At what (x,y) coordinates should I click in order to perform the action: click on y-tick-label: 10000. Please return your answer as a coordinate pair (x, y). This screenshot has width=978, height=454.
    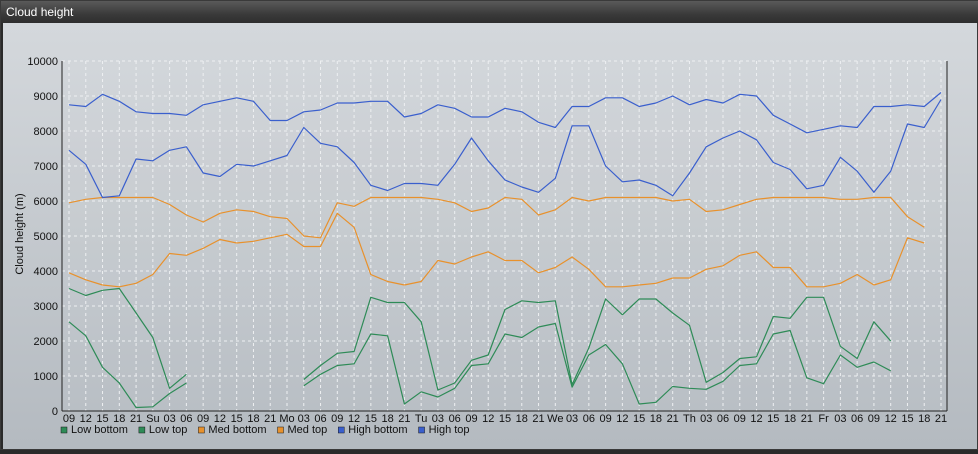
    Looking at the image, I should click on (42, 62).